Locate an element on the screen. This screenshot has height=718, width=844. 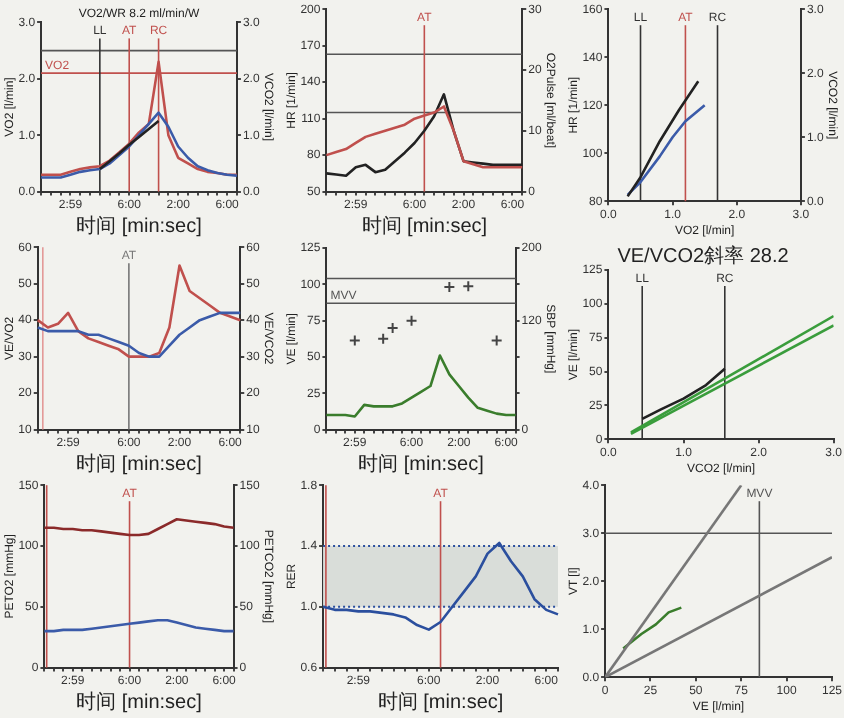
chart-title: VE/VCO2斜率 28.2 is located at coordinates (703, 255).